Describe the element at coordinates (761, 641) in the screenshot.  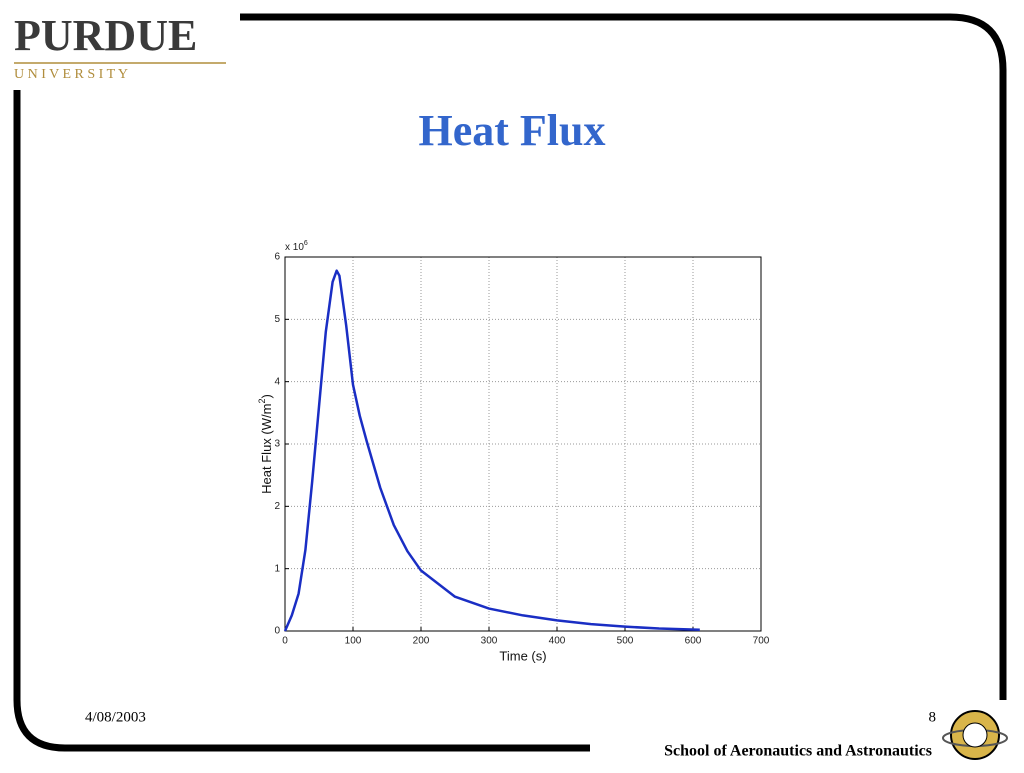
I see `x-tick-label: 700` at that location.